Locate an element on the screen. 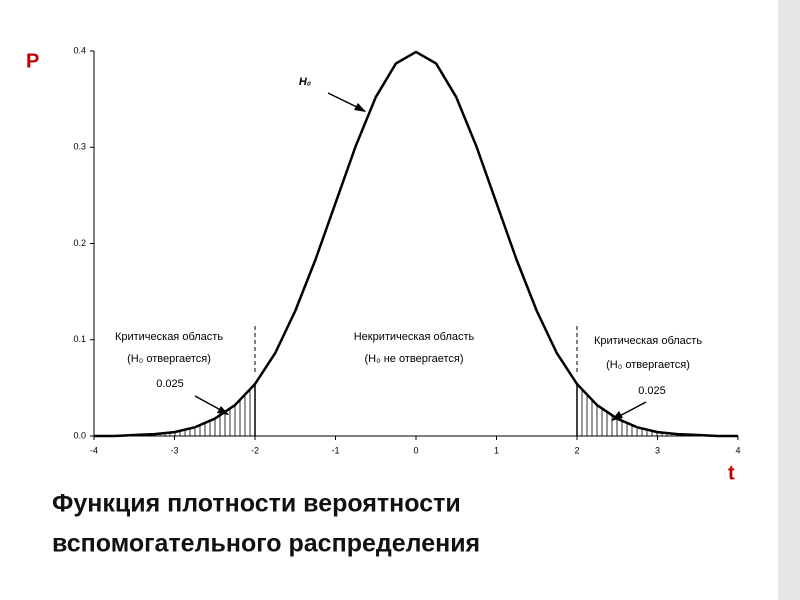 The image size is (800, 600). annotation: Некритическая область is located at coordinates (414, 337).